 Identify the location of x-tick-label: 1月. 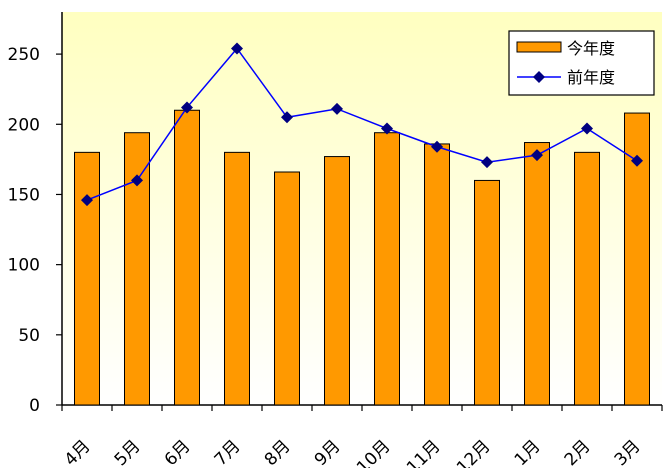
(528, 452).